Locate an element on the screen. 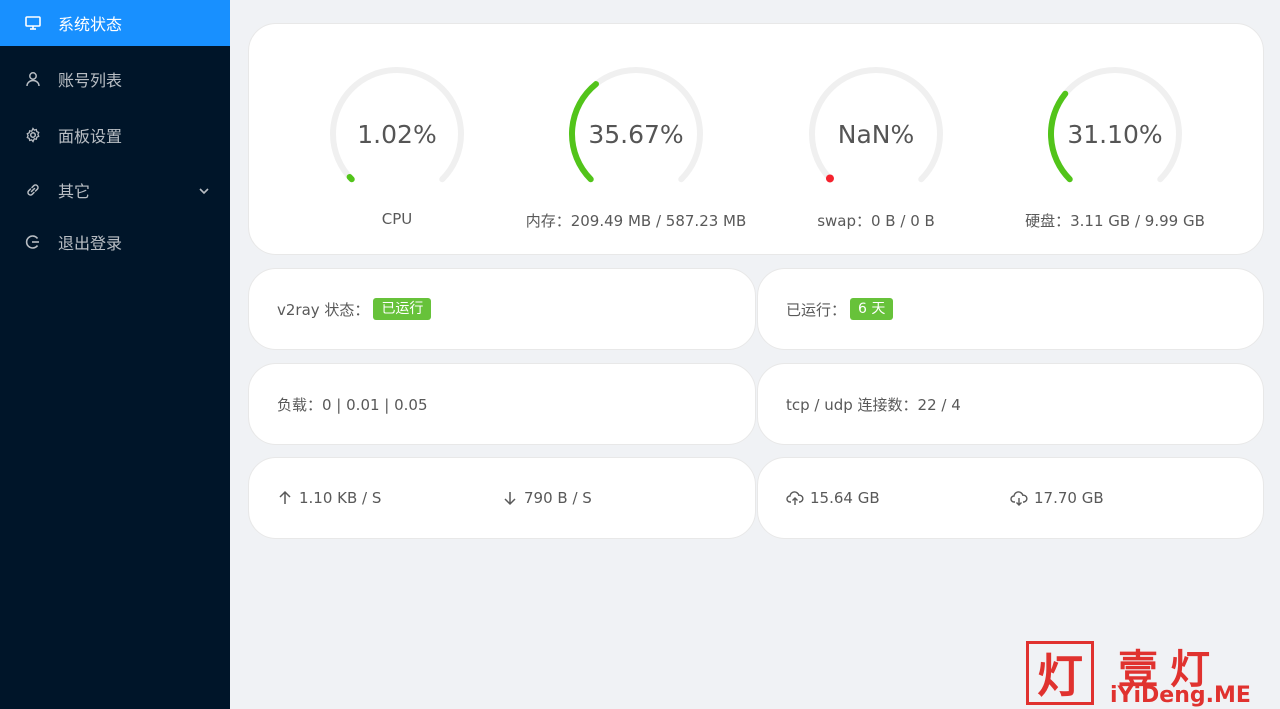  watermark-logo: 灯 壹灯 iYiDeng.ME is located at coordinates (1138, 675).